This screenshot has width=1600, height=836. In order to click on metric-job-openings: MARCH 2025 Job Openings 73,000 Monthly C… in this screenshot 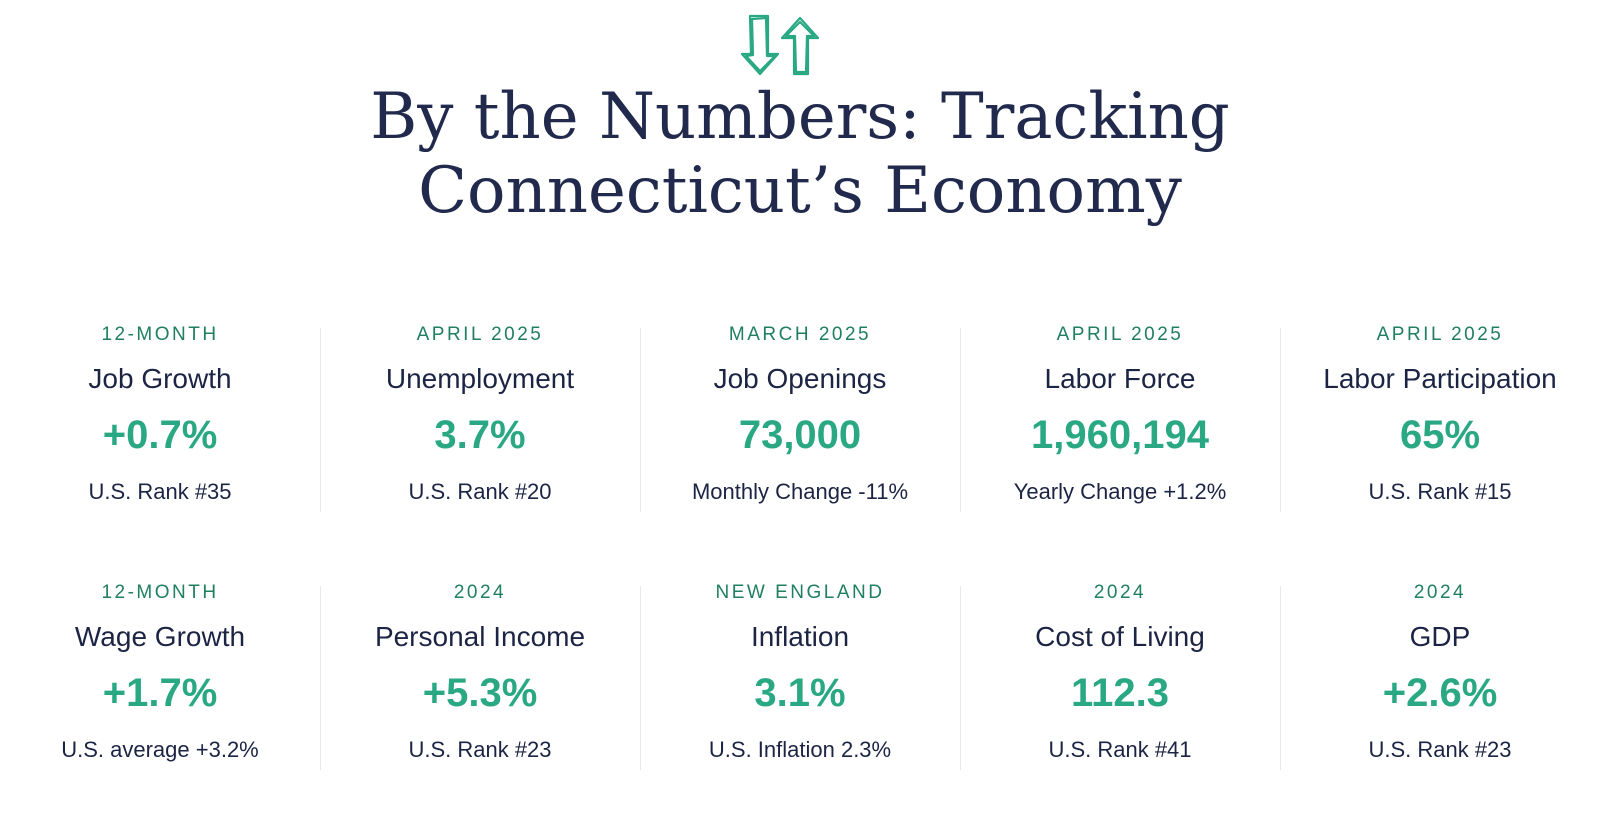, I will do `click(800, 420)`.